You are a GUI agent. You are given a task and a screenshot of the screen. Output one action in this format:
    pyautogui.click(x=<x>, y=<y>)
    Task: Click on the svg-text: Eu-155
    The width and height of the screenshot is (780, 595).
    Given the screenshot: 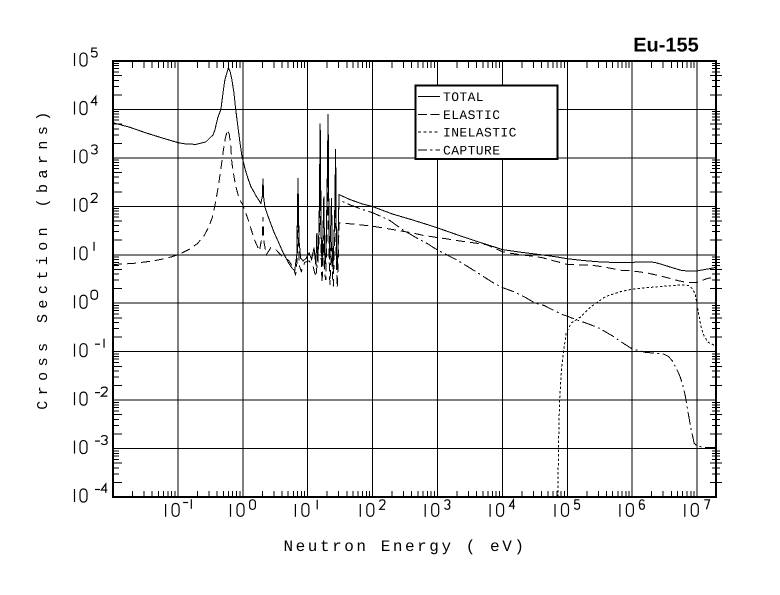 What is the action you would take?
    pyautogui.click(x=666, y=46)
    